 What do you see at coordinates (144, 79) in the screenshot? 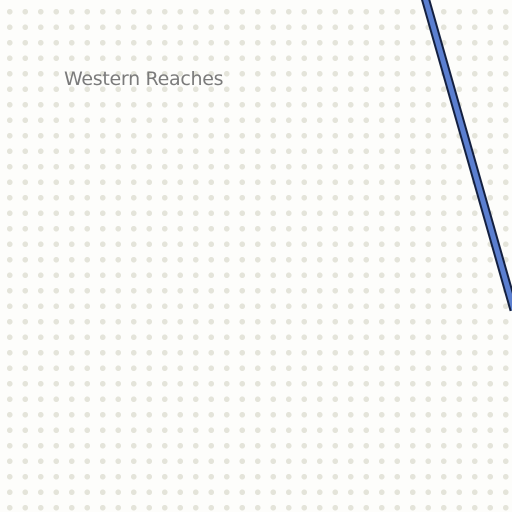
I see `region-label-western-reaches: Western Reaches` at bounding box center [144, 79].